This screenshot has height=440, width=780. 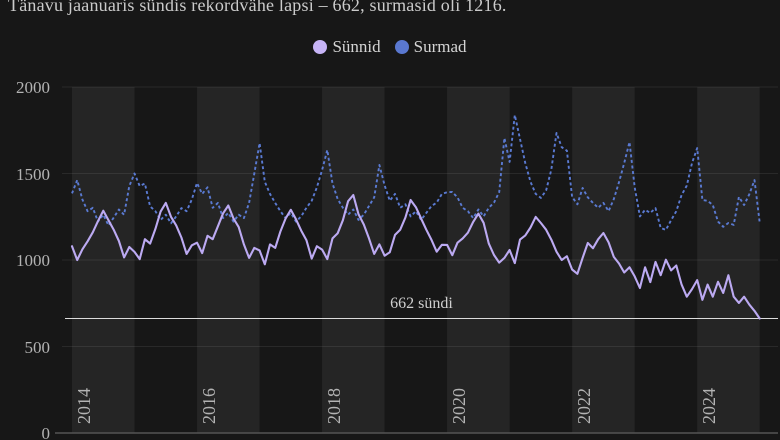 I want to click on legend-label-births: Sünnid, so click(x=356, y=46).